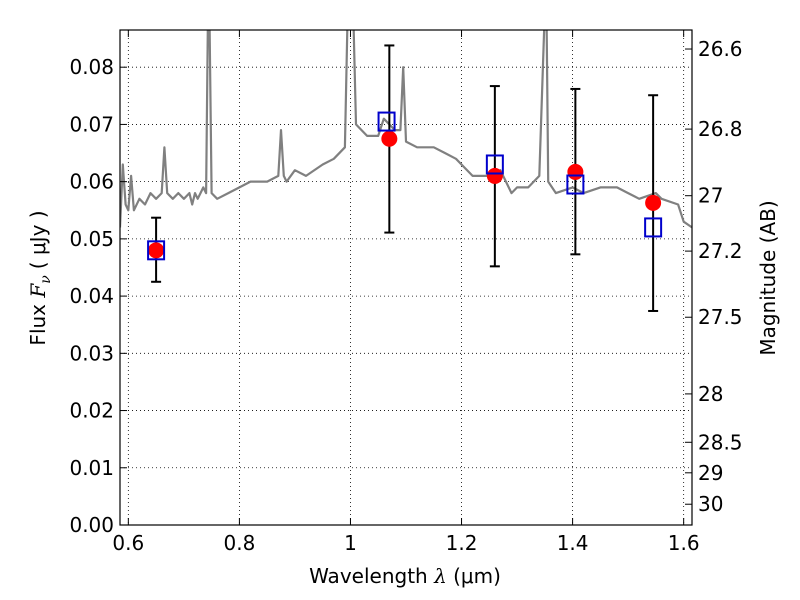  I want to click on y-axis-label: Flux Fν( μJy ), so click(40, 277).